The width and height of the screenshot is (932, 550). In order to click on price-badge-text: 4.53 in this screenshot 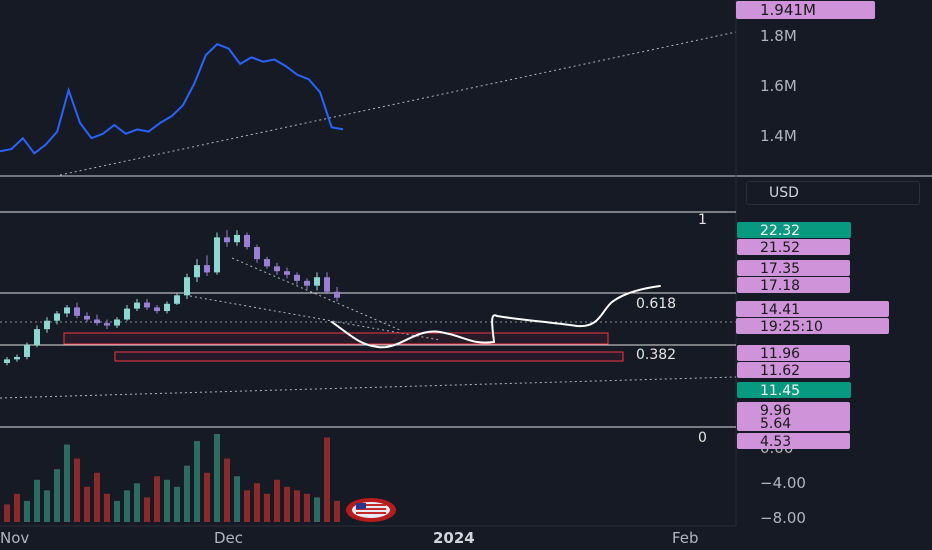, I will do `click(775, 442)`.